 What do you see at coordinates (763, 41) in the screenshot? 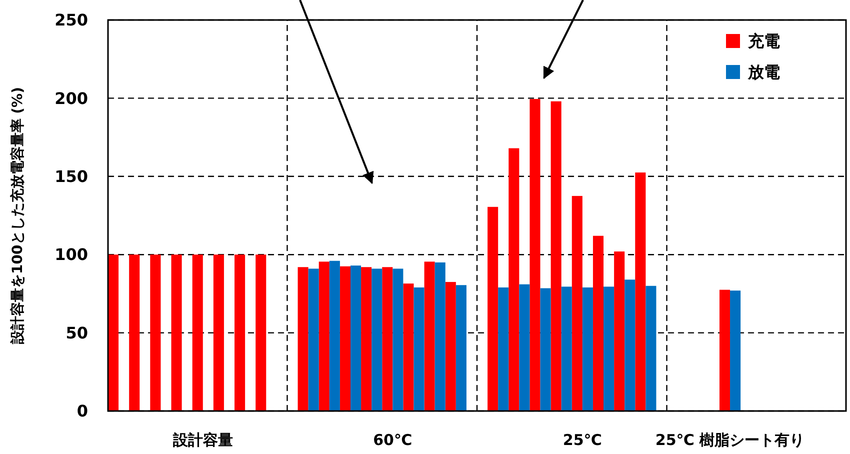
I see `legend-label: 充電` at bounding box center [763, 41].